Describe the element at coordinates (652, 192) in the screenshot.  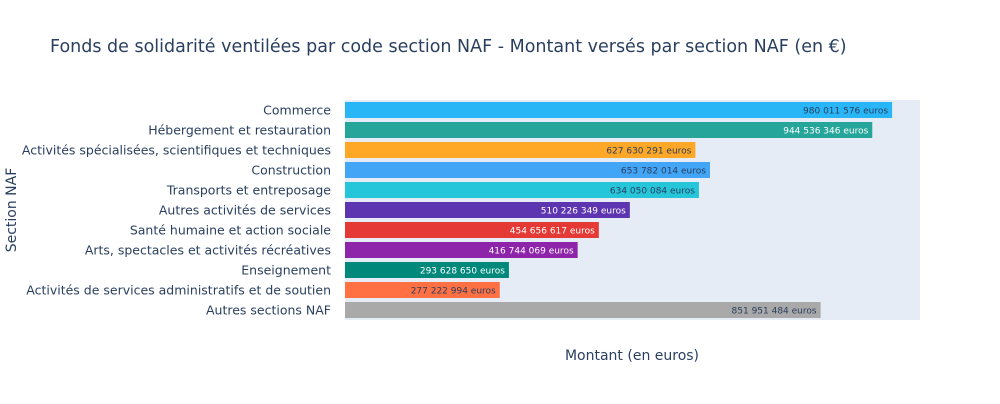
I see `data-label-4: 634 050 084 euros` at that location.